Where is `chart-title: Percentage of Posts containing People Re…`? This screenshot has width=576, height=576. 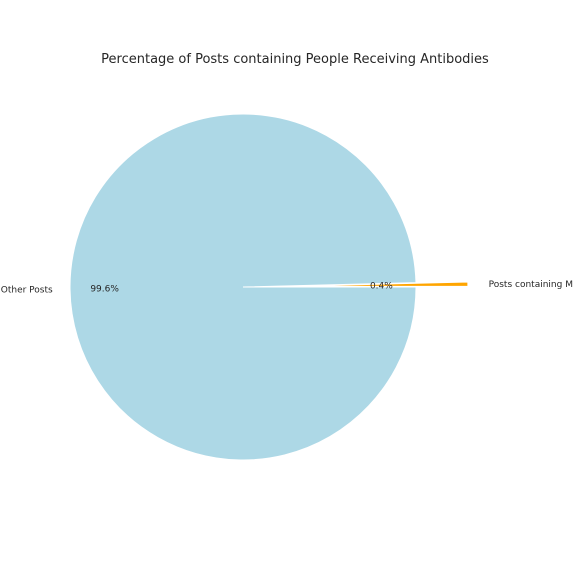 chart-title: Percentage of Posts containing People Re… is located at coordinates (295, 59).